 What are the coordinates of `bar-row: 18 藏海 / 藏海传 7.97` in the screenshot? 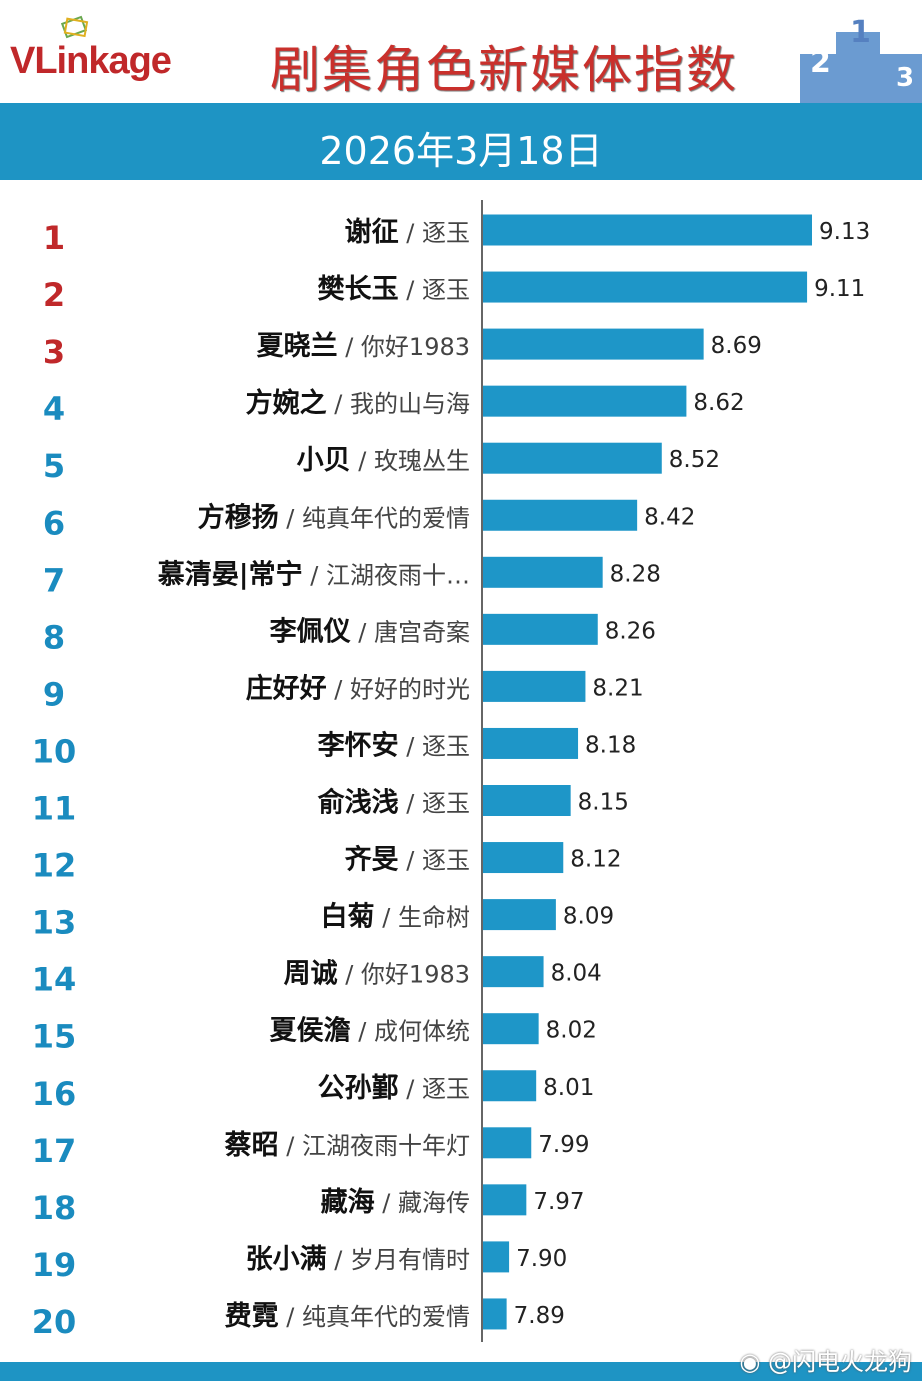 It's located at (308, 1205).